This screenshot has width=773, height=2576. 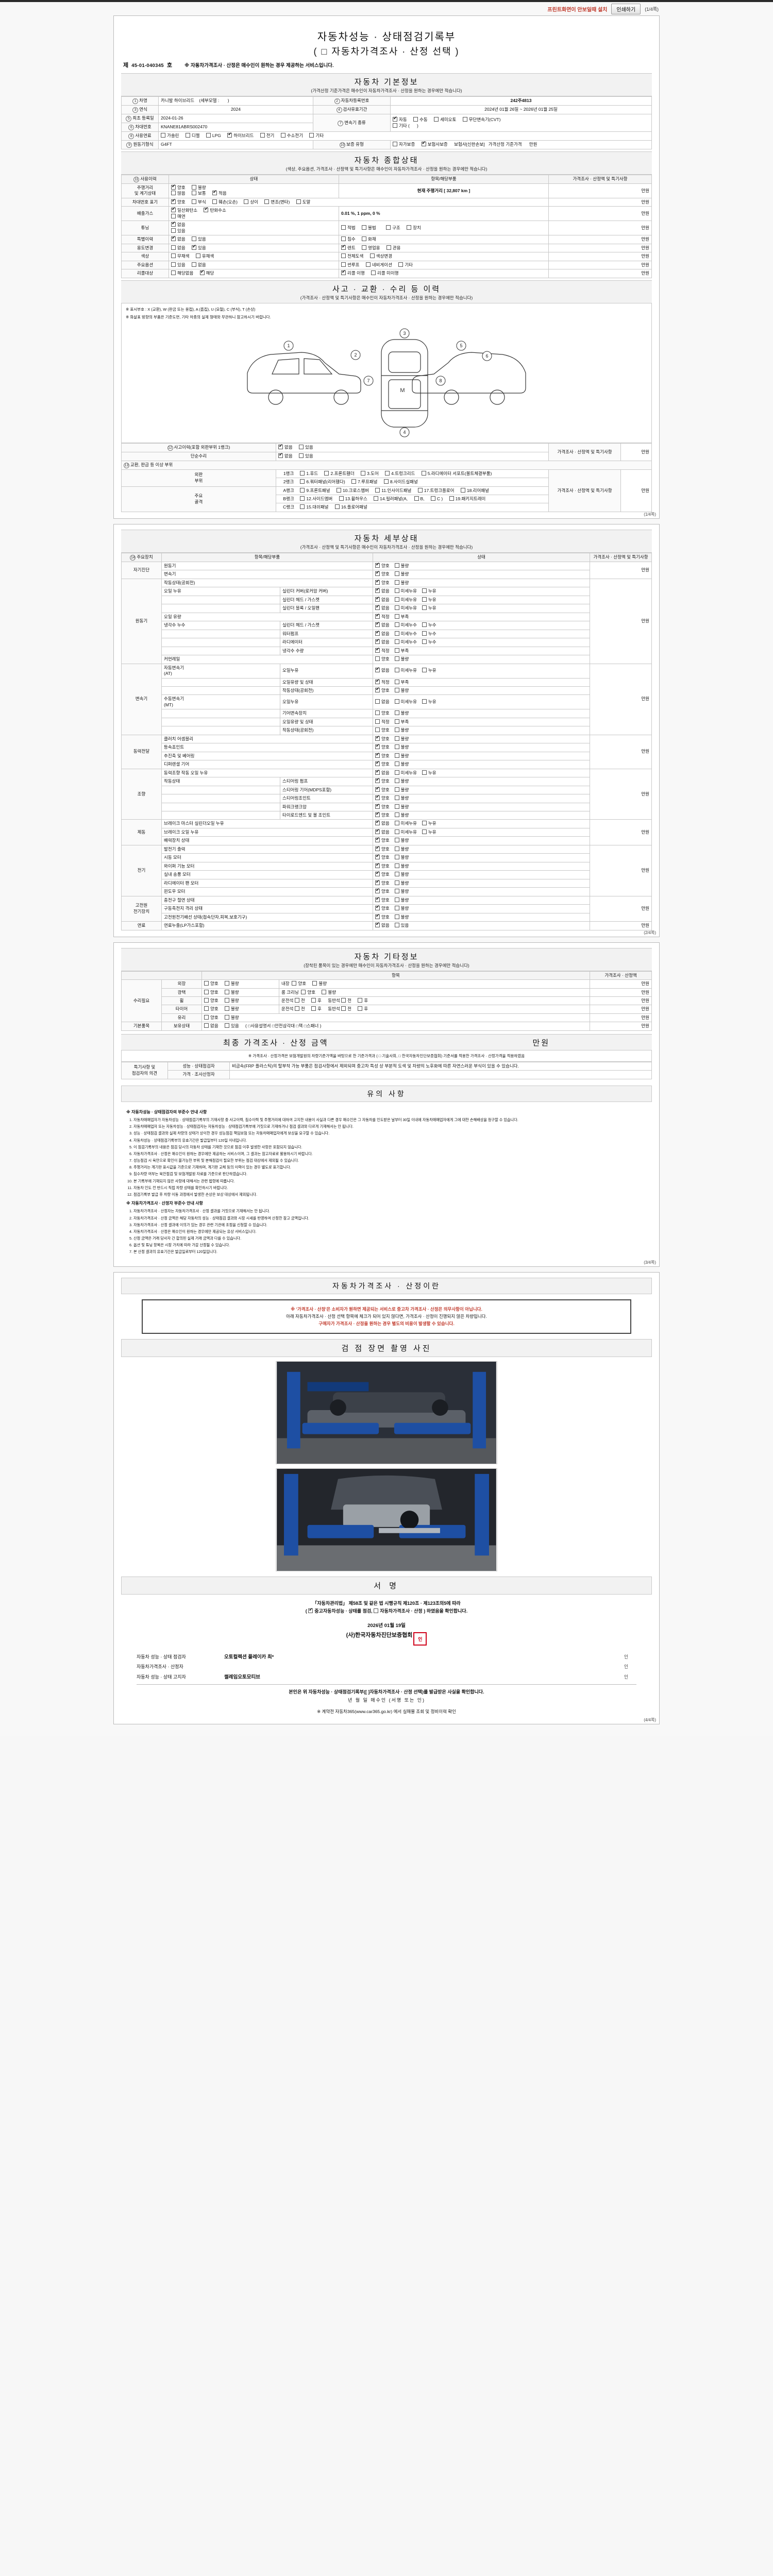 What do you see at coordinates (393, 228) in the screenshot?
I see `tuning-structure: 구조` at bounding box center [393, 228].